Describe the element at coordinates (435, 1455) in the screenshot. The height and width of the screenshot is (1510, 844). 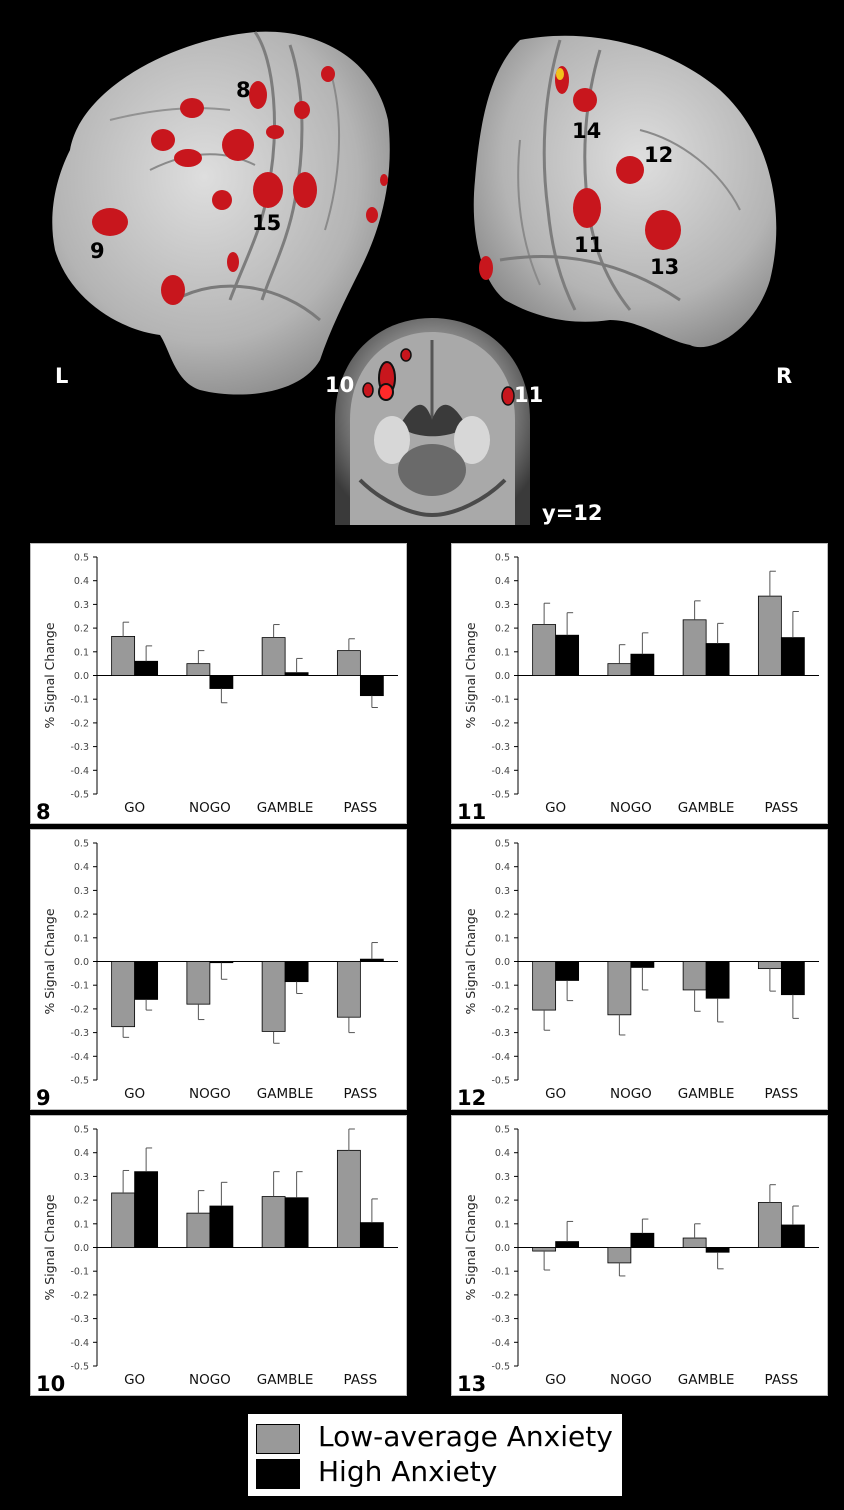
I see `legend: Low-average Anxiety High Anxiety` at that location.